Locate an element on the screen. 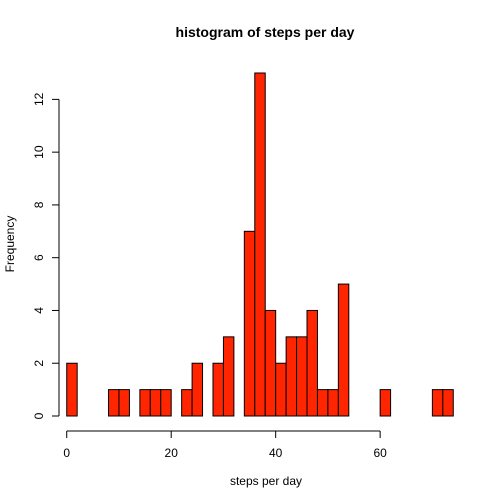 The image size is (504, 504). y-axis-label: Frequency is located at coordinates (10, 244).